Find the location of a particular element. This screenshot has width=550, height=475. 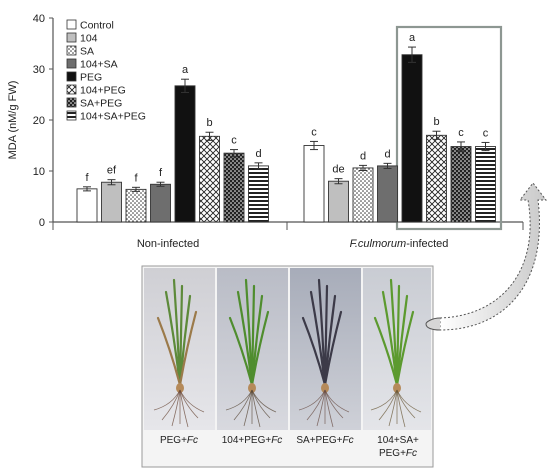

legend-label-3: 104+SA is located at coordinates (99, 65).